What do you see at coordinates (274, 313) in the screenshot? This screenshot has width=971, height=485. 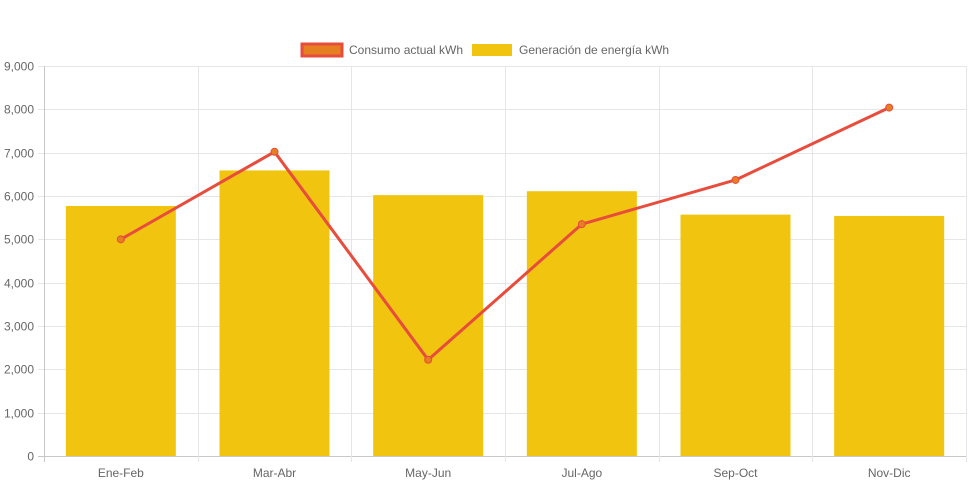 I see `bar-generacion-mar-abr` at bounding box center [274, 313].